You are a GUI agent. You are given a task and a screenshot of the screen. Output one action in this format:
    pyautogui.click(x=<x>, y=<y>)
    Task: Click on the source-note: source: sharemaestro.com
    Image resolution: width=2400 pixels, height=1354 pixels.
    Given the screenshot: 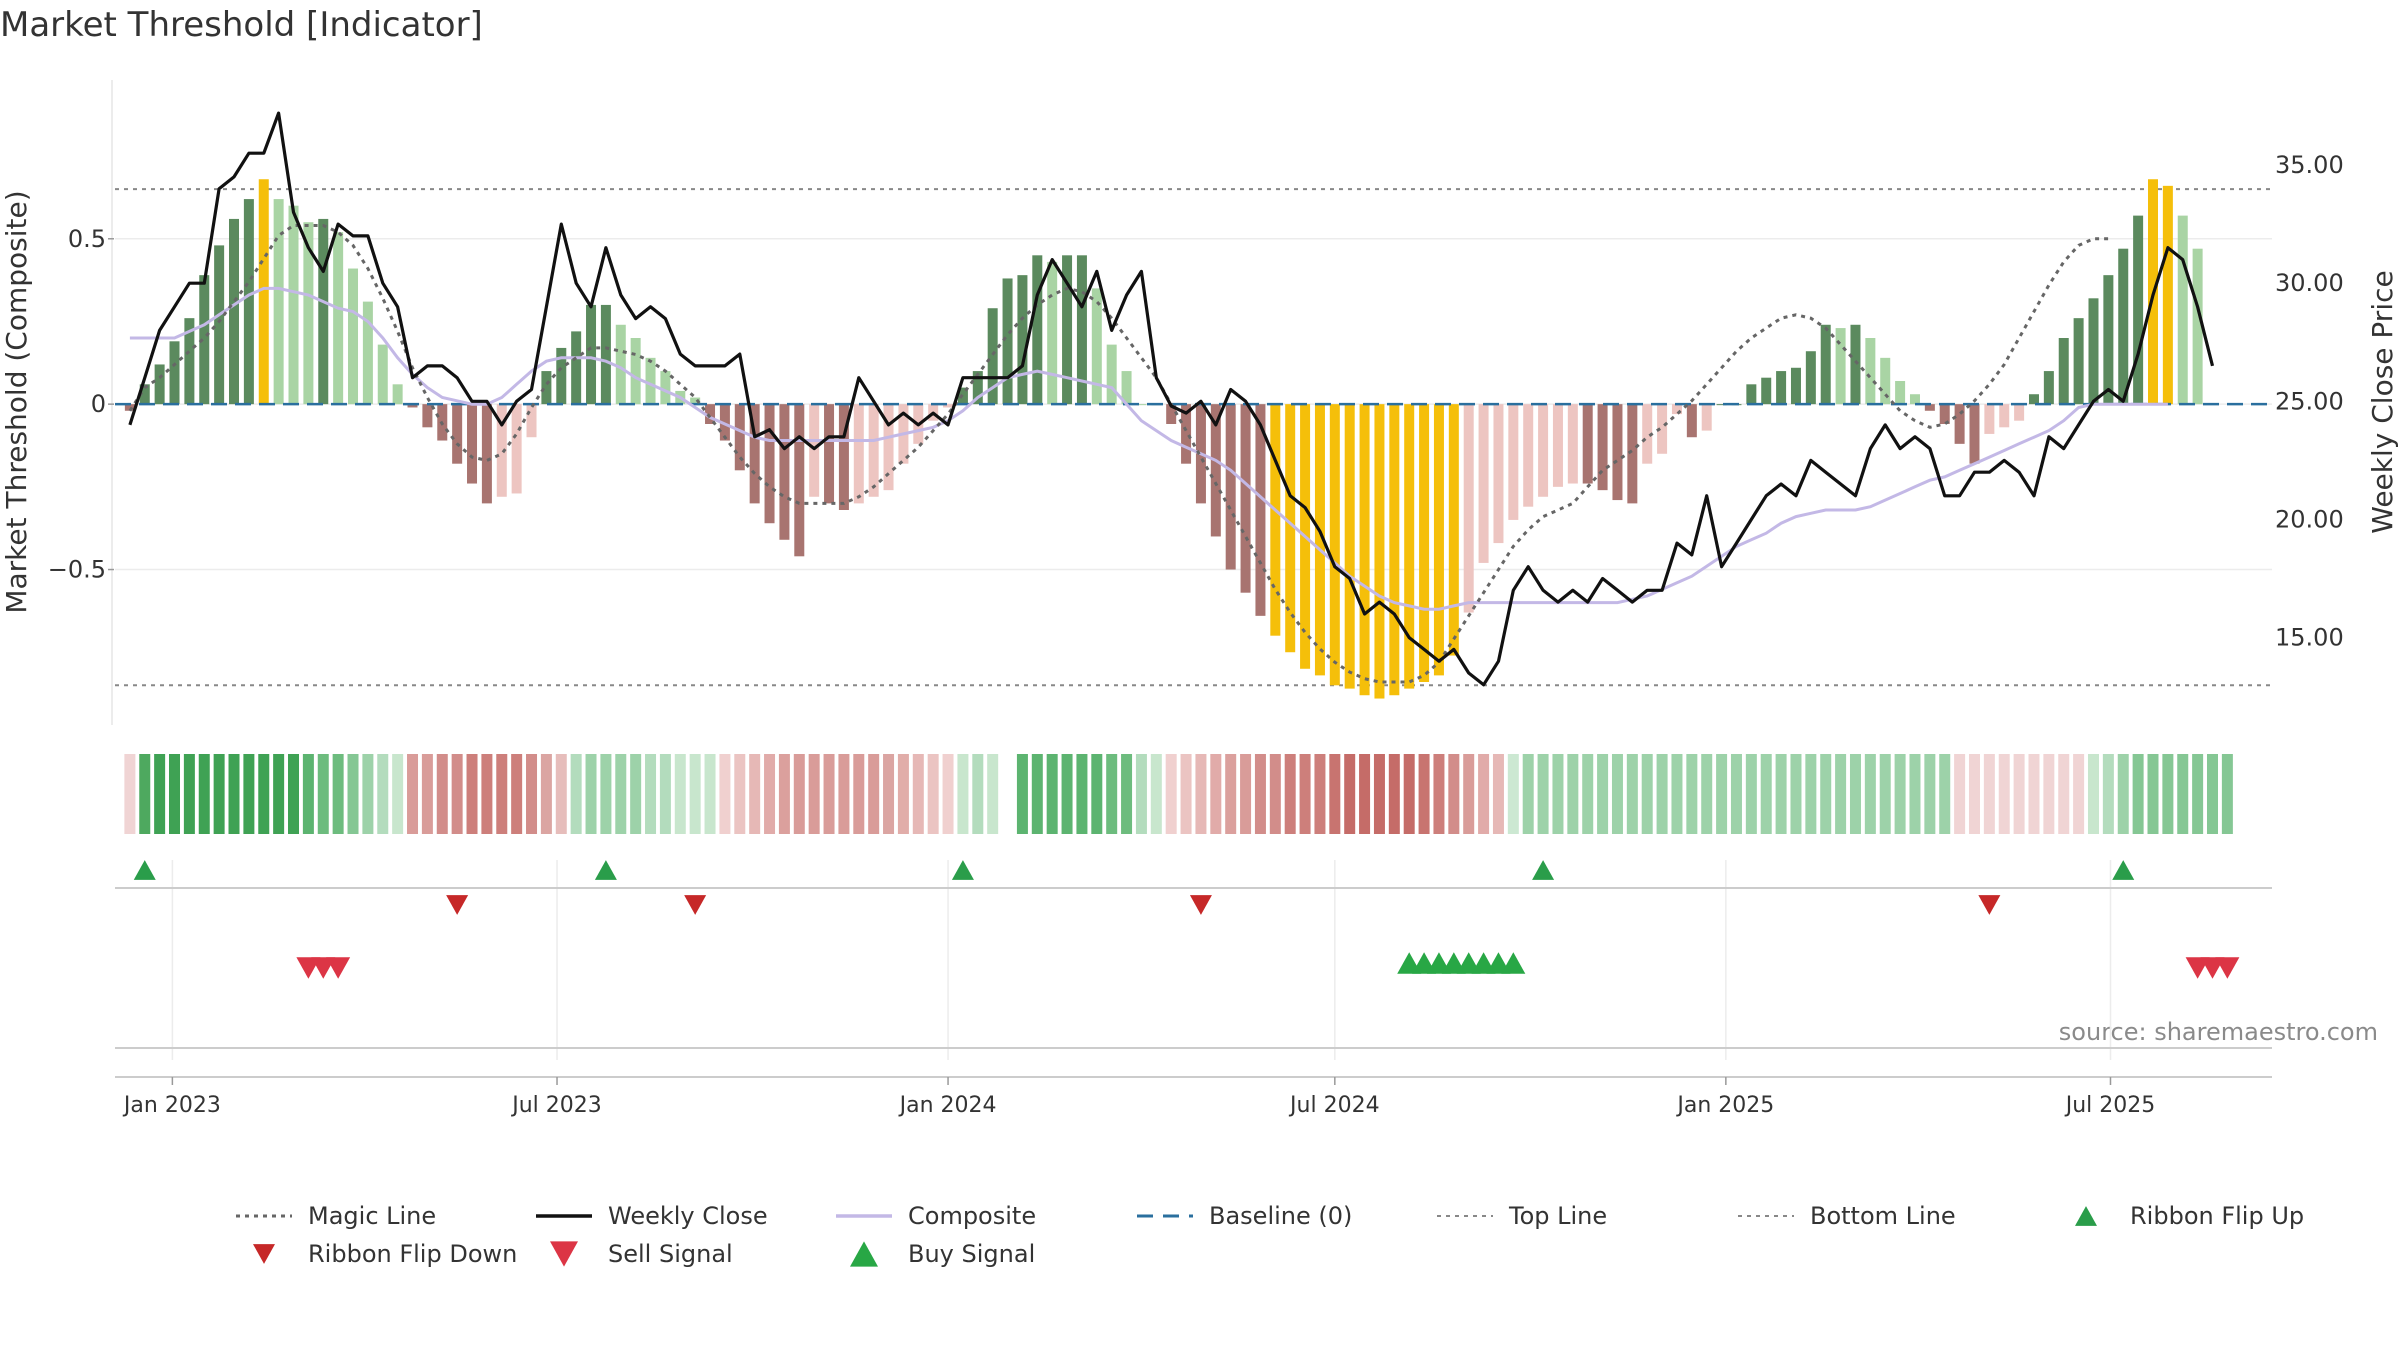 What is the action you would take?
    pyautogui.click(x=2218, y=1032)
    